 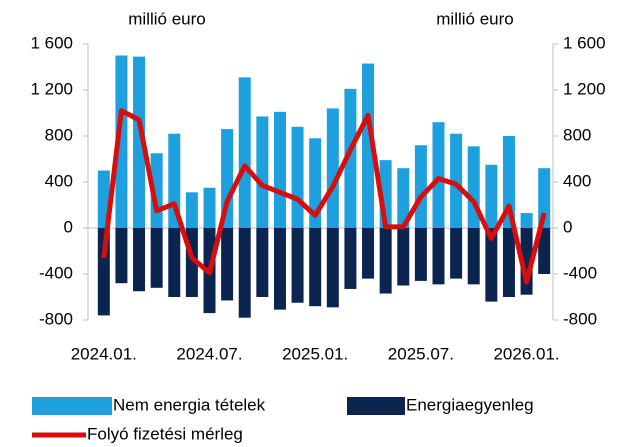 What do you see at coordinates (567, 226) in the screenshot?
I see `y2-tick-label: 0` at bounding box center [567, 226].